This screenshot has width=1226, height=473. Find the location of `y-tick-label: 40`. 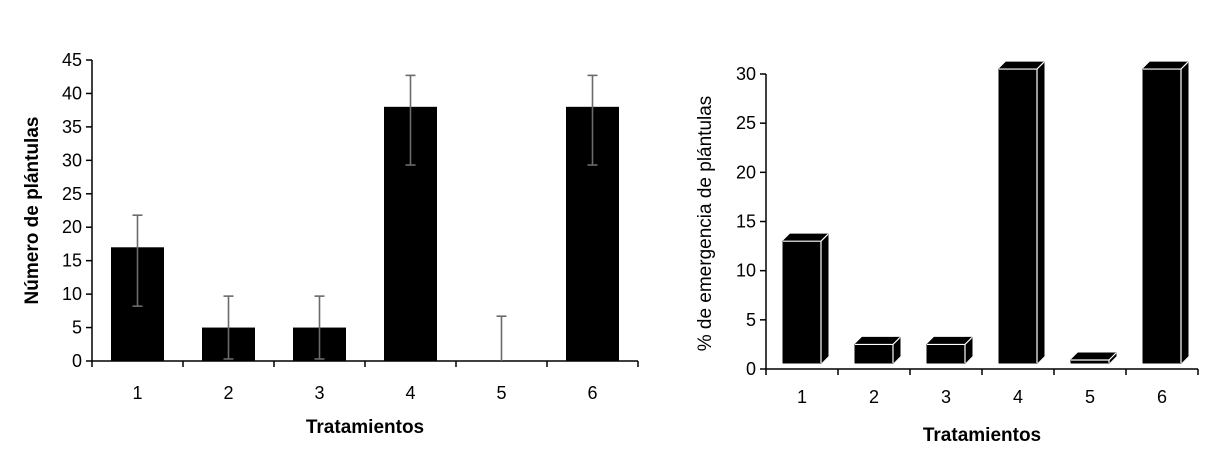

y-tick-label: 40 is located at coordinates (72, 93).